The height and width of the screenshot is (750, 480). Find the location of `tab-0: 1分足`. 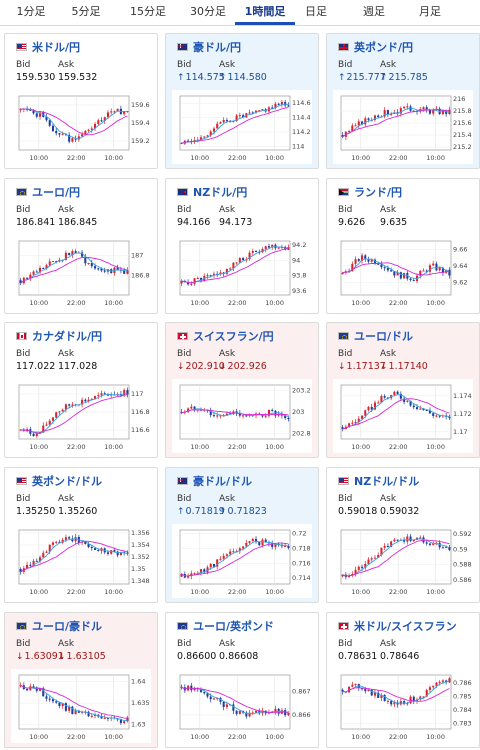

tab-0: 1分足 is located at coordinates (31, 11).